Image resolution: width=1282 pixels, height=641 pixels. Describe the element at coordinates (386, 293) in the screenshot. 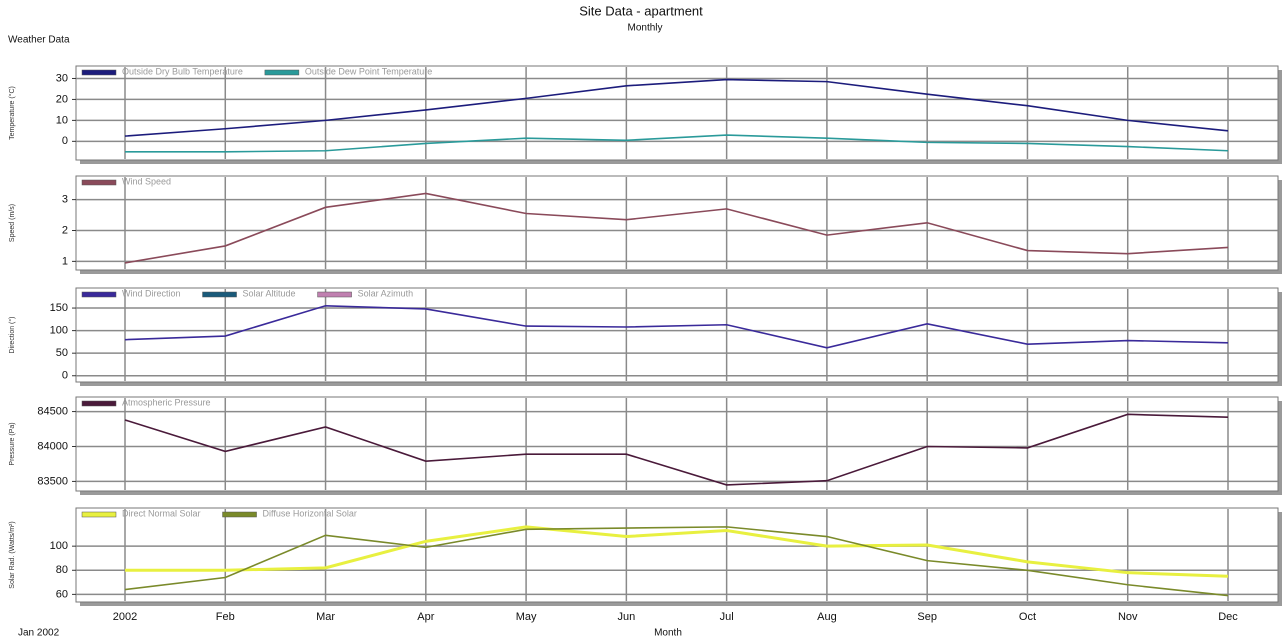

I see `legend-text: Solar Azimuth` at that location.